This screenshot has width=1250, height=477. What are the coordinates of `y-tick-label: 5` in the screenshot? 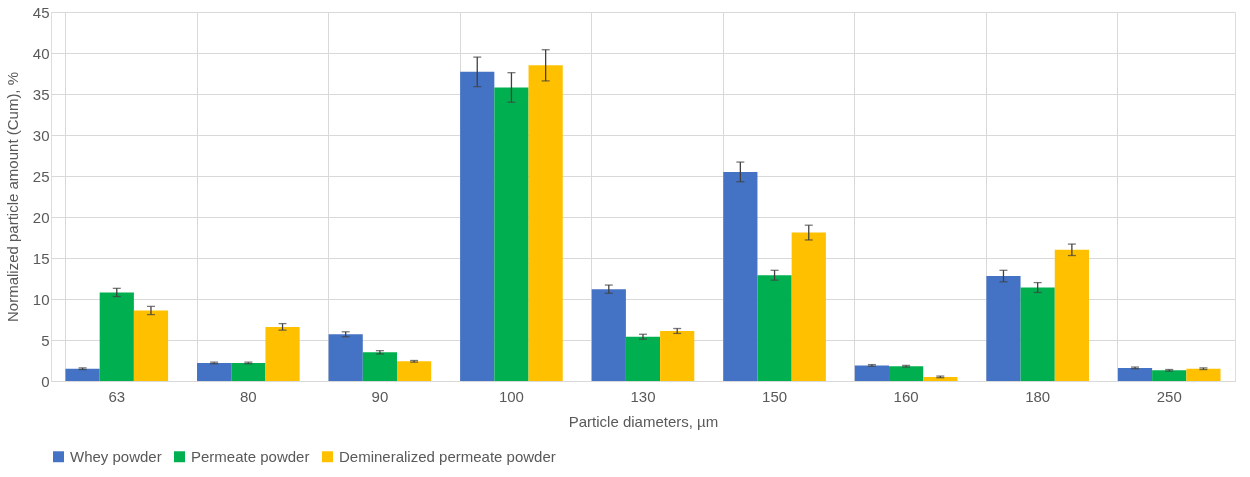 It's located at (45, 340).